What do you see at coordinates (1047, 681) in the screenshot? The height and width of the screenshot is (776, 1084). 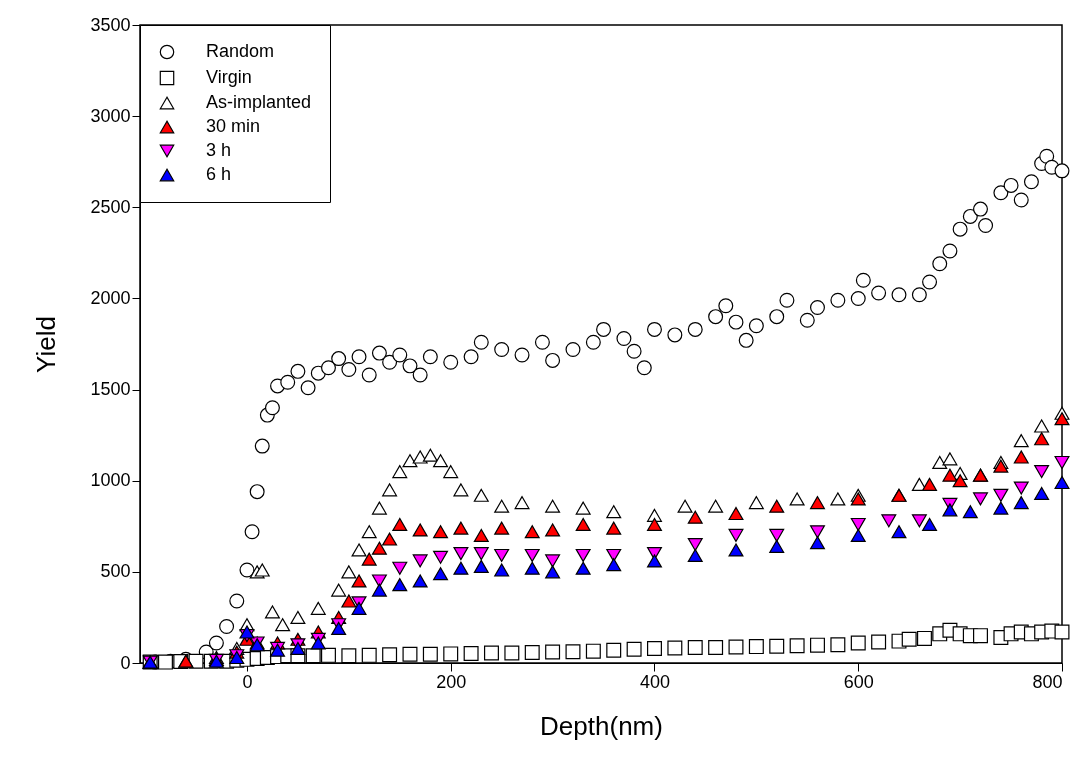 I see `x-tick-label: 800` at bounding box center [1047, 681].